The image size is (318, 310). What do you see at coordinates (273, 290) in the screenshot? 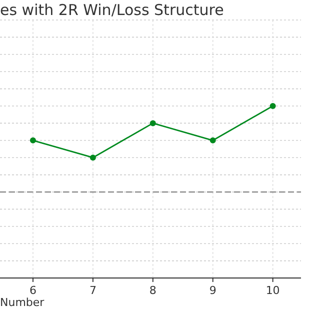
I see `x-tick-label: 10` at bounding box center [273, 290].